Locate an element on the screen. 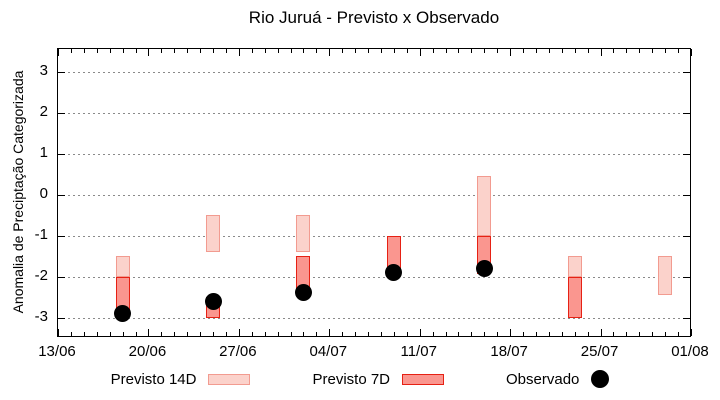 This screenshot has width=720, height=400. legend-item: Previsto 7D is located at coordinates (378, 379).